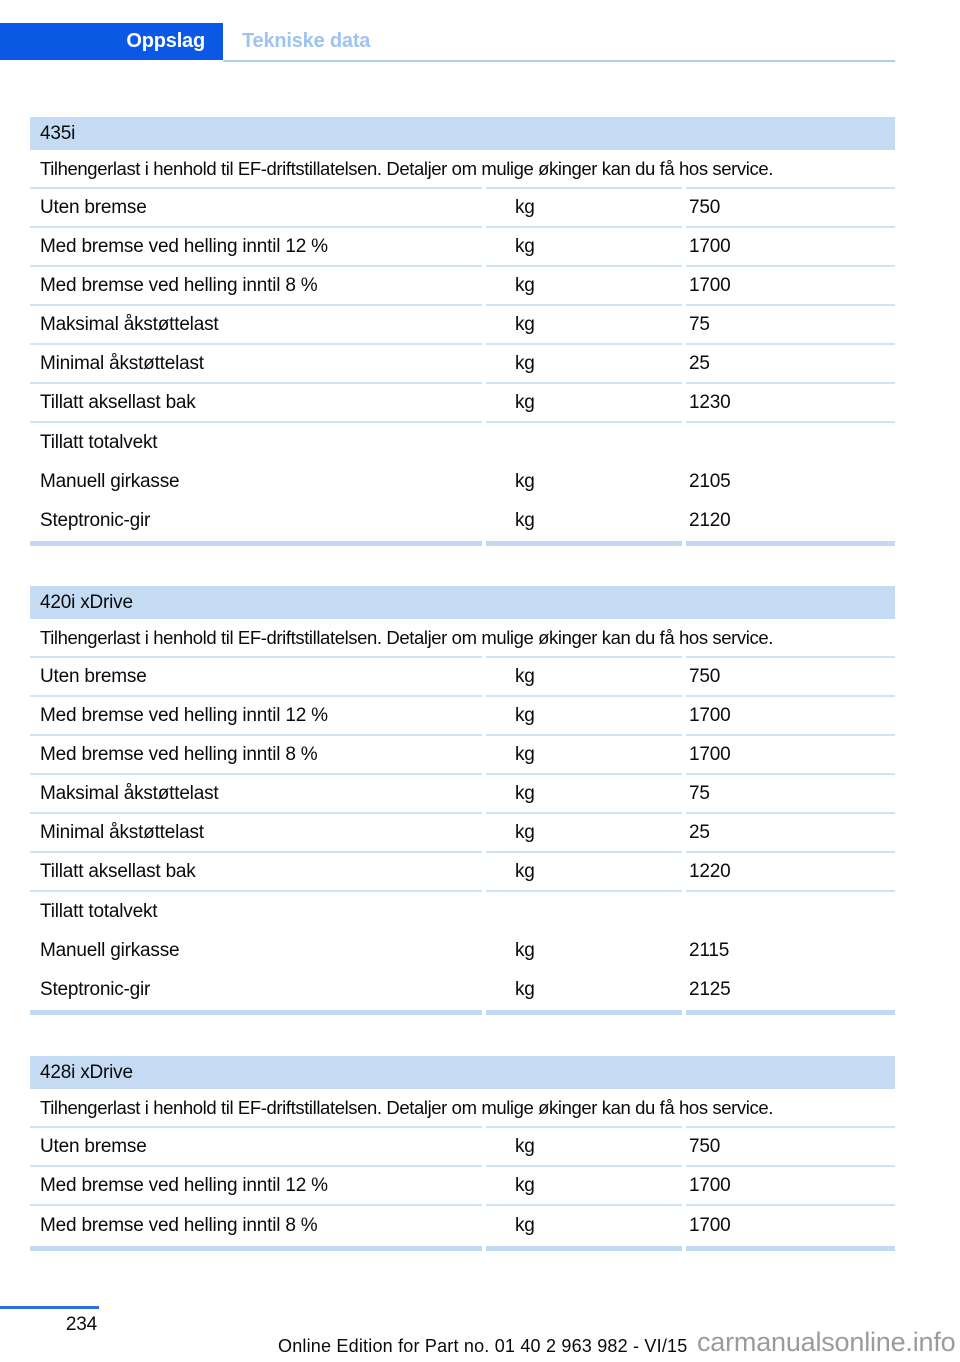  What do you see at coordinates (462, 1072) in the screenshot?
I see `table-title: 428i xDrive` at bounding box center [462, 1072].